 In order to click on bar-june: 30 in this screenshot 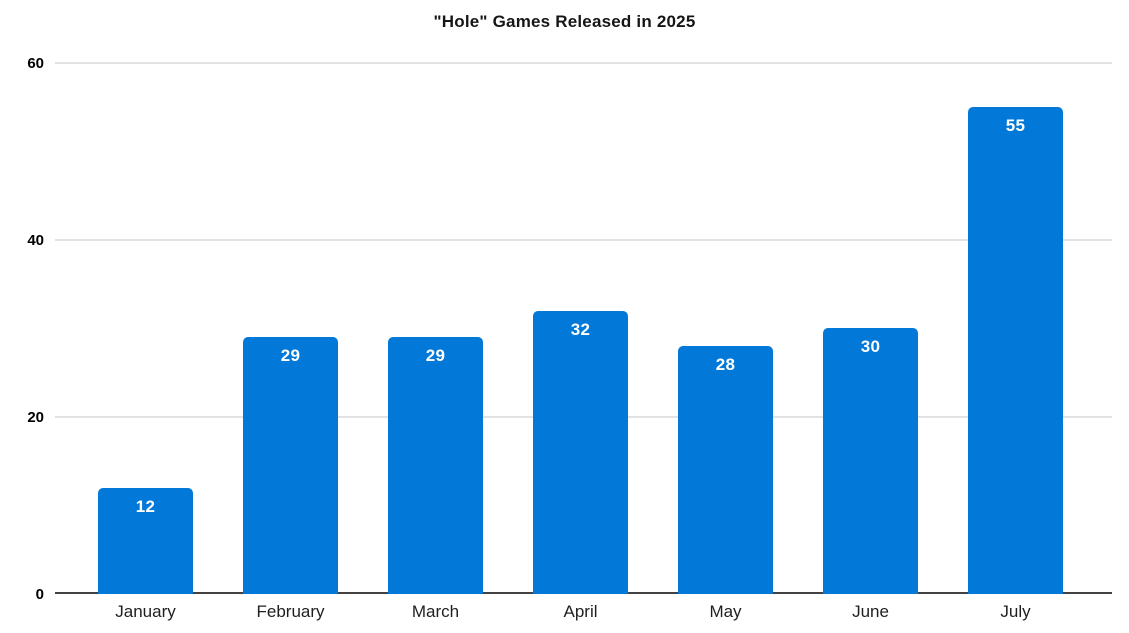, I will do `click(870, 461)`.